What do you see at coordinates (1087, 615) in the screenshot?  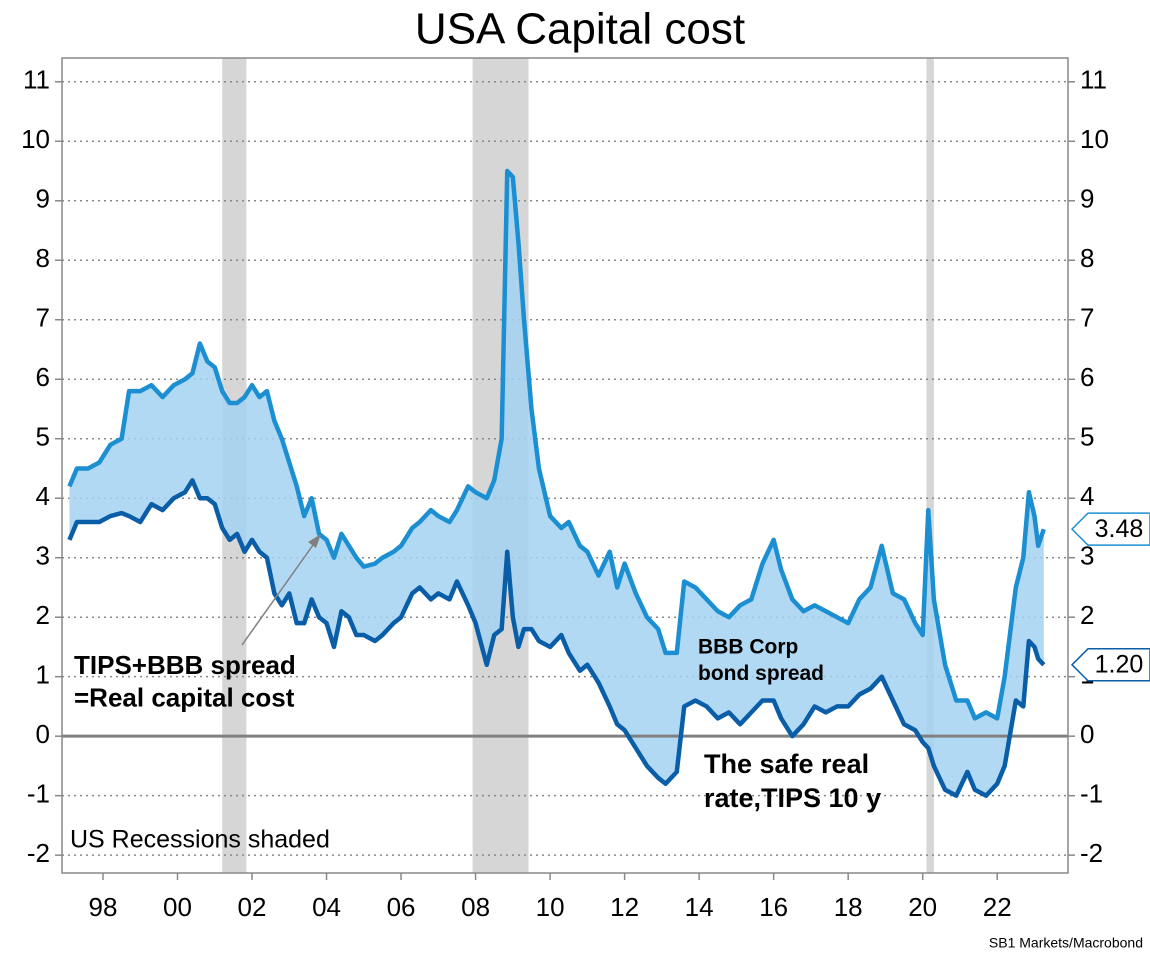 I see `y2-tick-label: 2` at bounding box center [1087, 615].